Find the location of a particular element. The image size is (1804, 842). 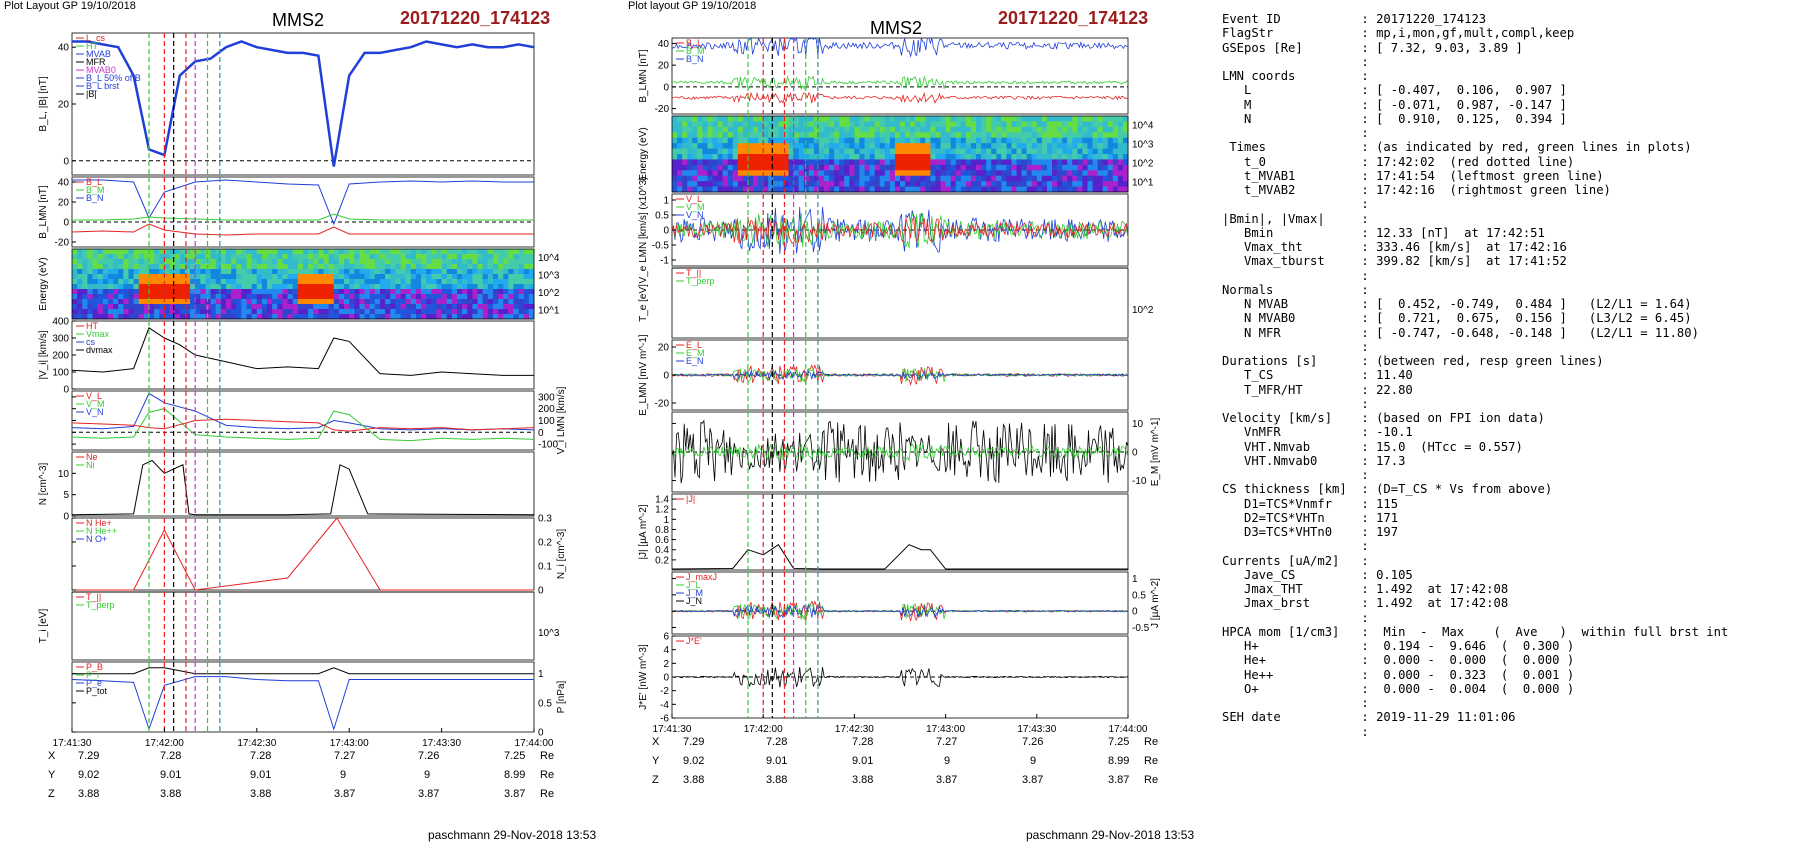

y-tick-label: 20 is located at coordinates (664, 66).